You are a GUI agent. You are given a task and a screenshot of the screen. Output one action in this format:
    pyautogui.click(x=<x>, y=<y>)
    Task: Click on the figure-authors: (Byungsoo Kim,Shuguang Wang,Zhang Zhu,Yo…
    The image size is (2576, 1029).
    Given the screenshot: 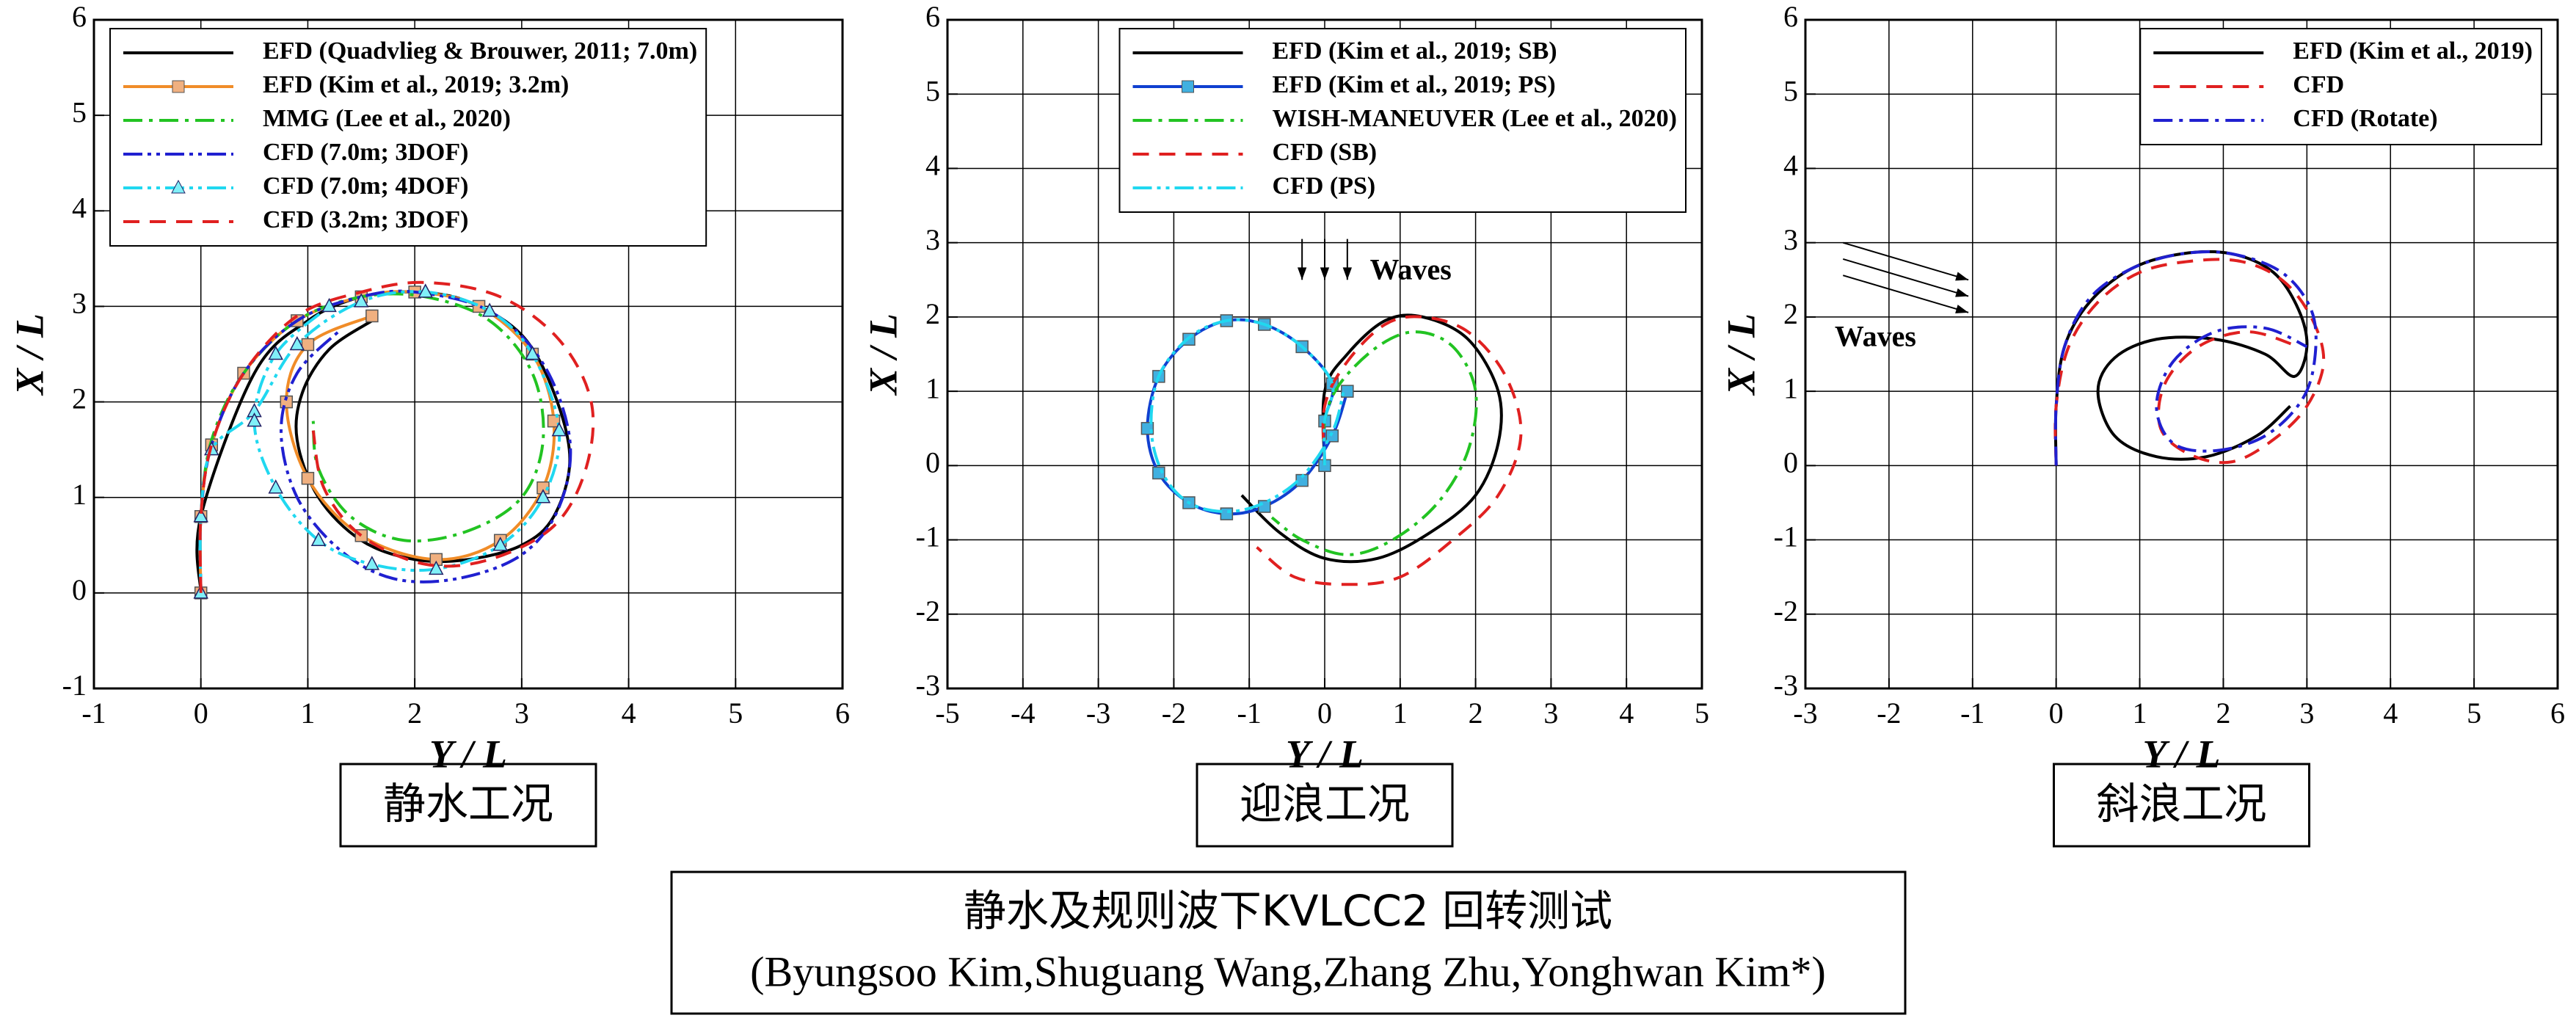 What is the action you would take?
    pyautogui.click(x=1288, y=971)
    